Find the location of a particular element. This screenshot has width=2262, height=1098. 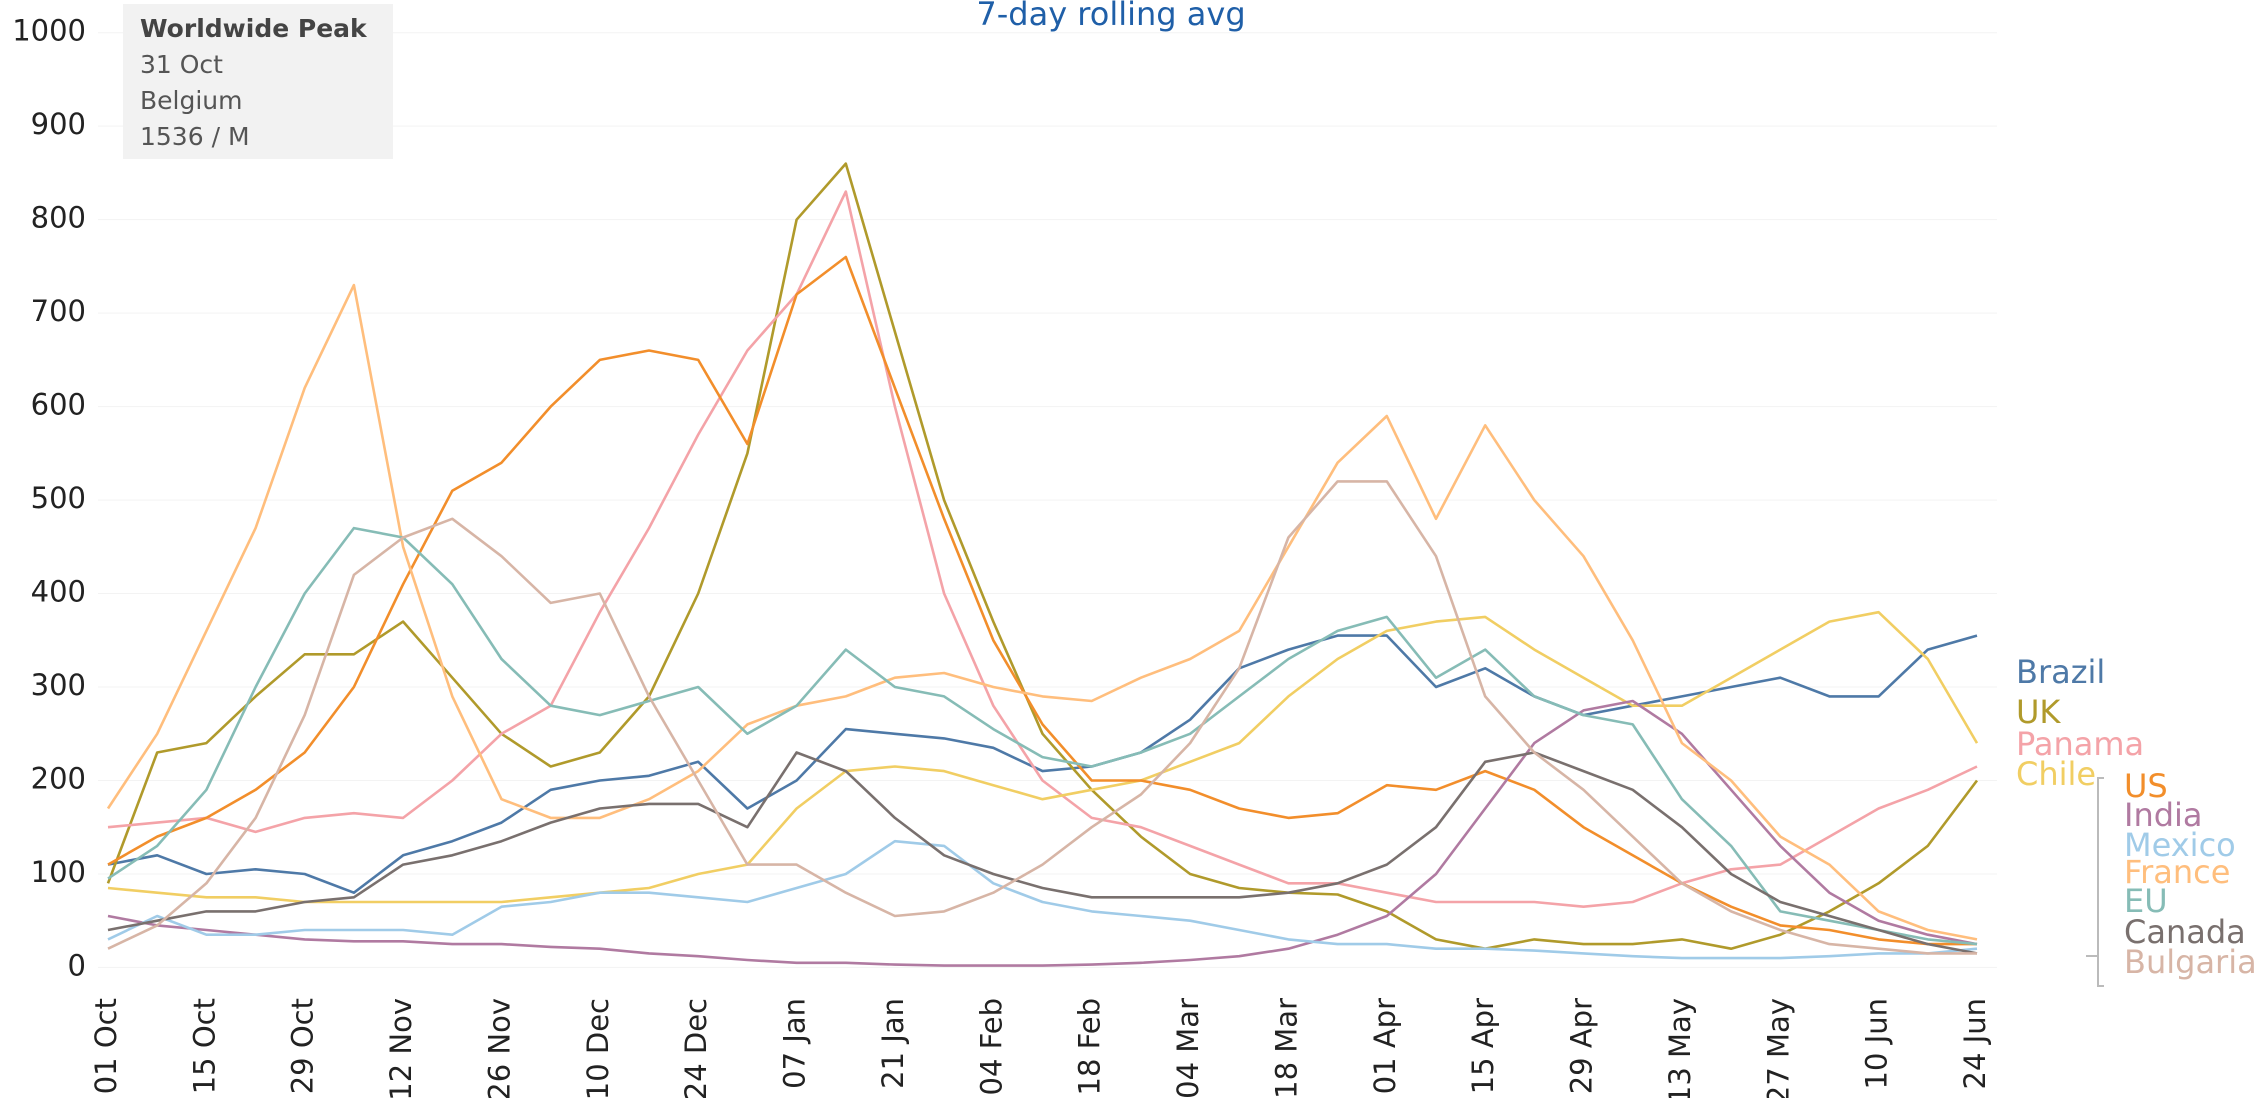

legend-label: UK is located at coordinates (2038, 712).